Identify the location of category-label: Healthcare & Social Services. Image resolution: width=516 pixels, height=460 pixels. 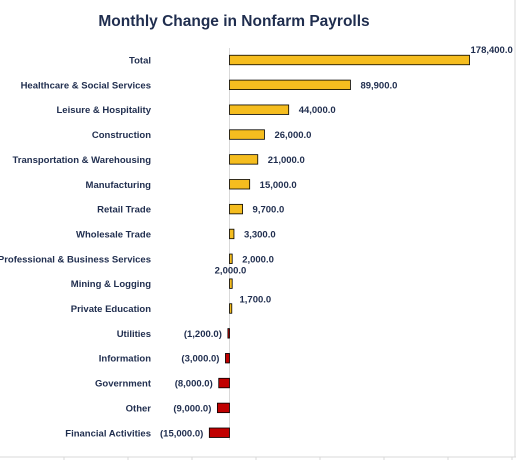
(86, 85).